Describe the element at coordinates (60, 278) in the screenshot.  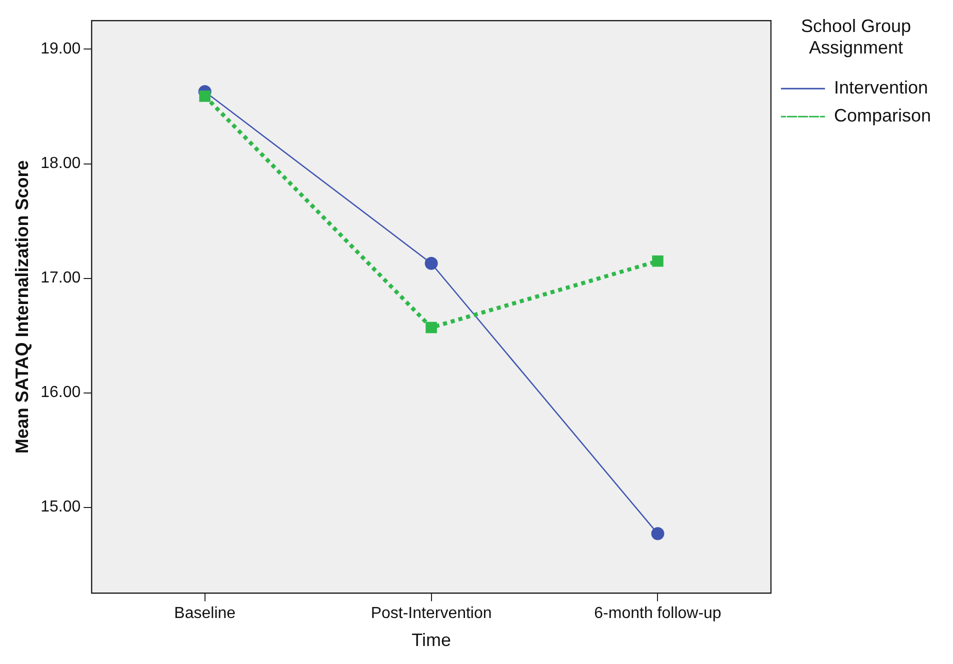
I see `y-tick-label: 17.00` at that location.